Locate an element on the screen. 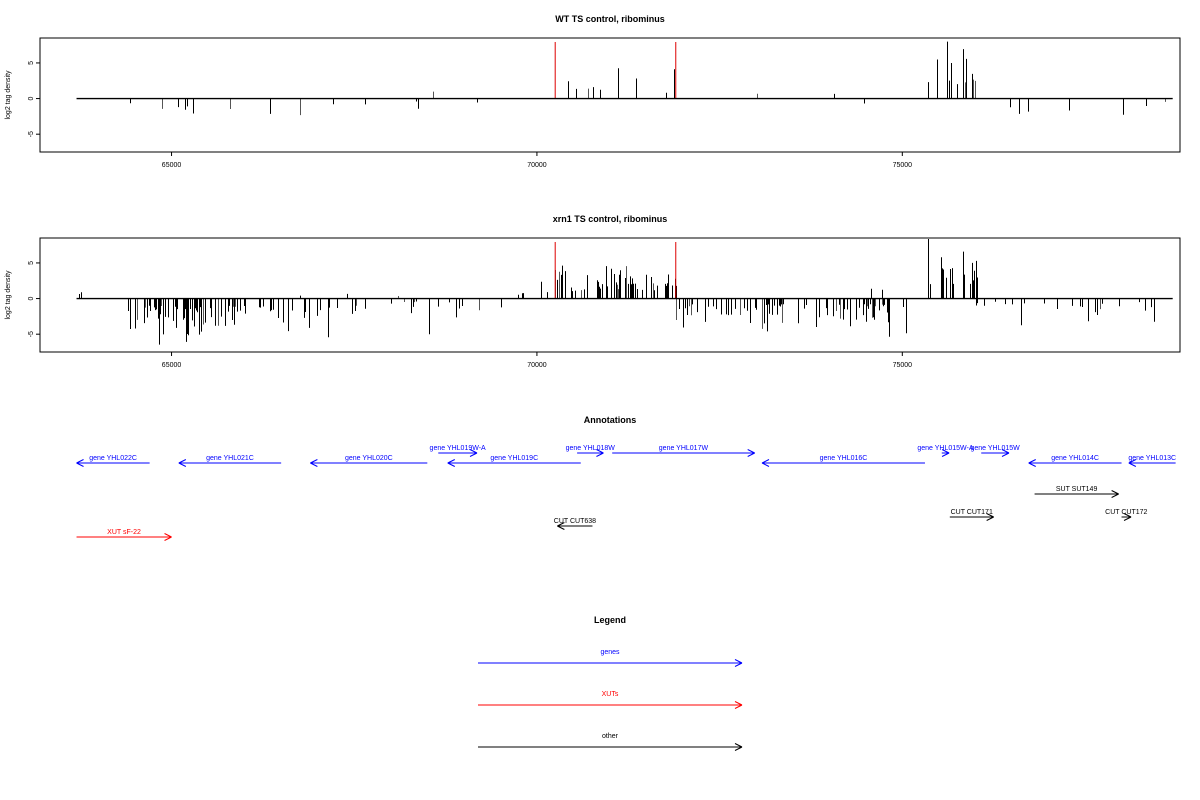  feature-label: gene YHL021C is located at coordinates (230, 458).